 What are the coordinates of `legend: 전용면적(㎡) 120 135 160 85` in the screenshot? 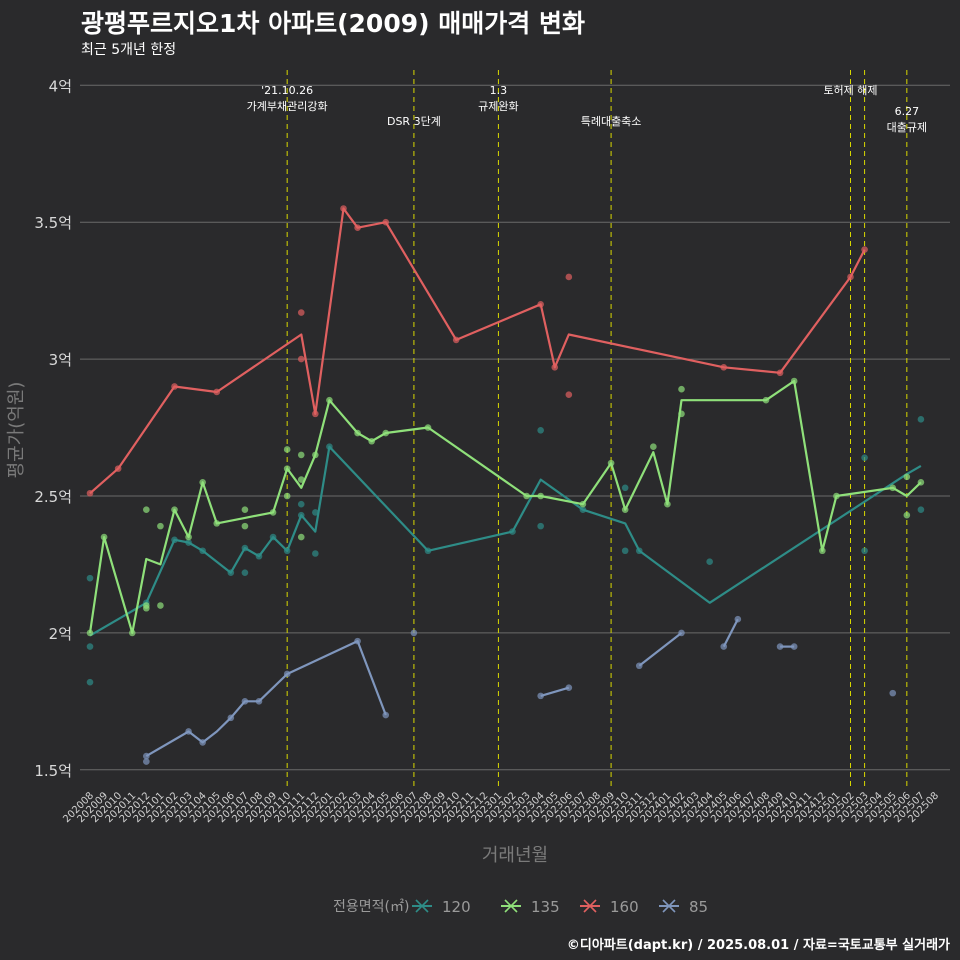 It's located at (520, 907).